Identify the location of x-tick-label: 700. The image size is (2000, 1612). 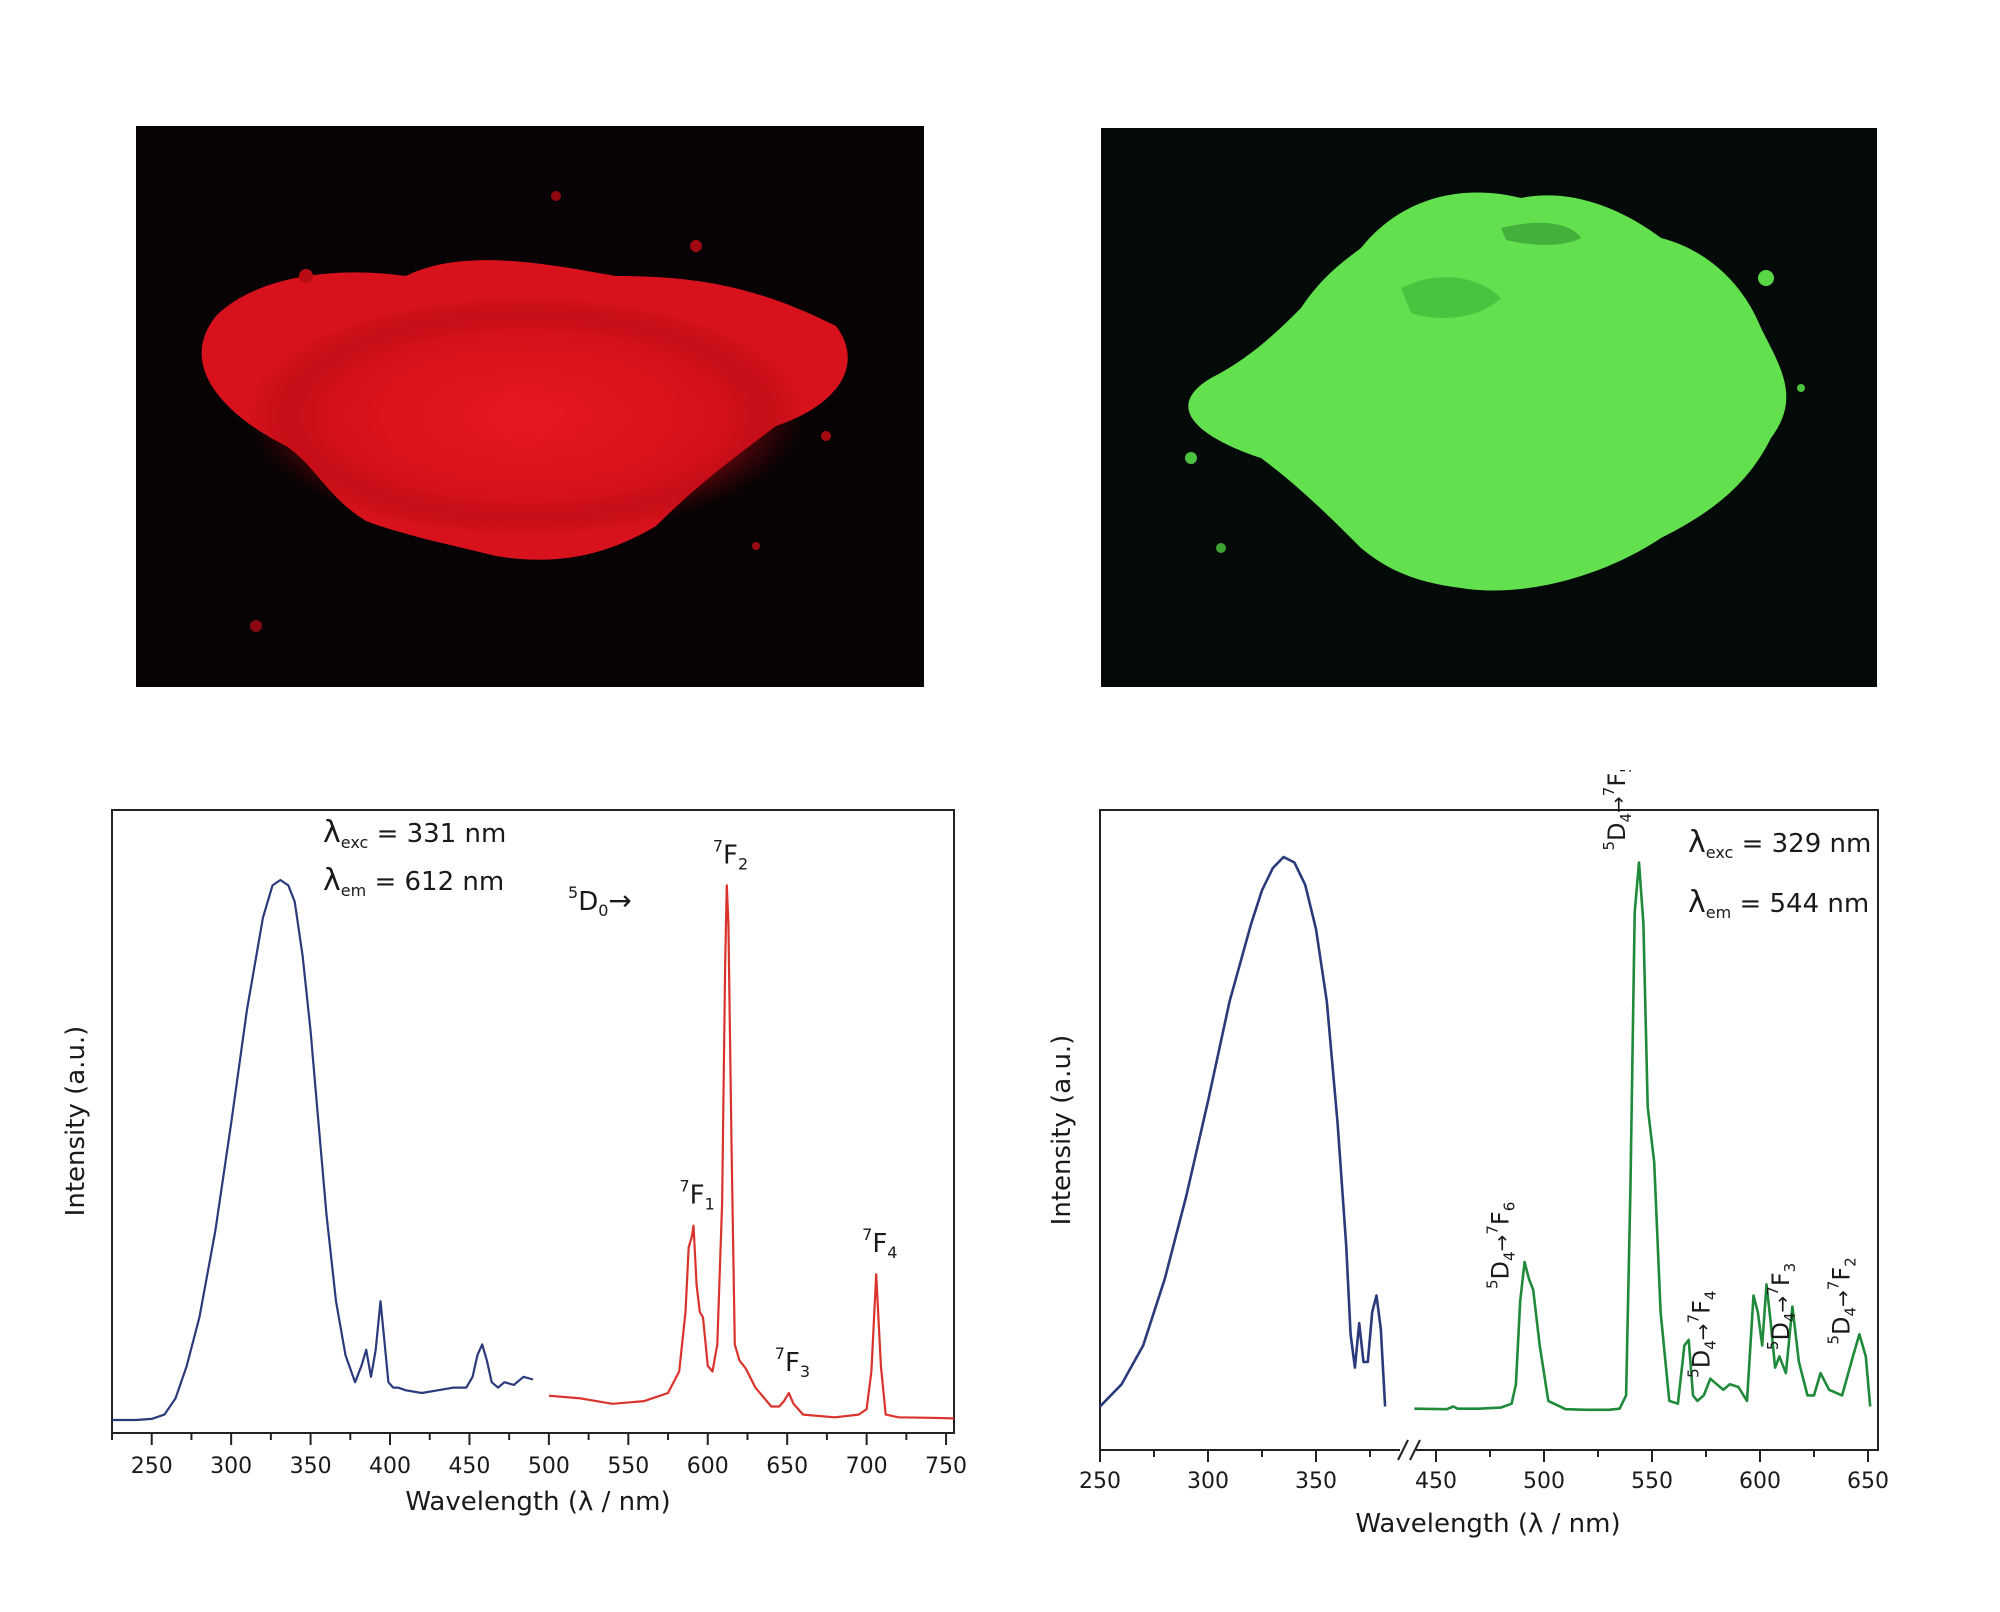
(867, 1466).